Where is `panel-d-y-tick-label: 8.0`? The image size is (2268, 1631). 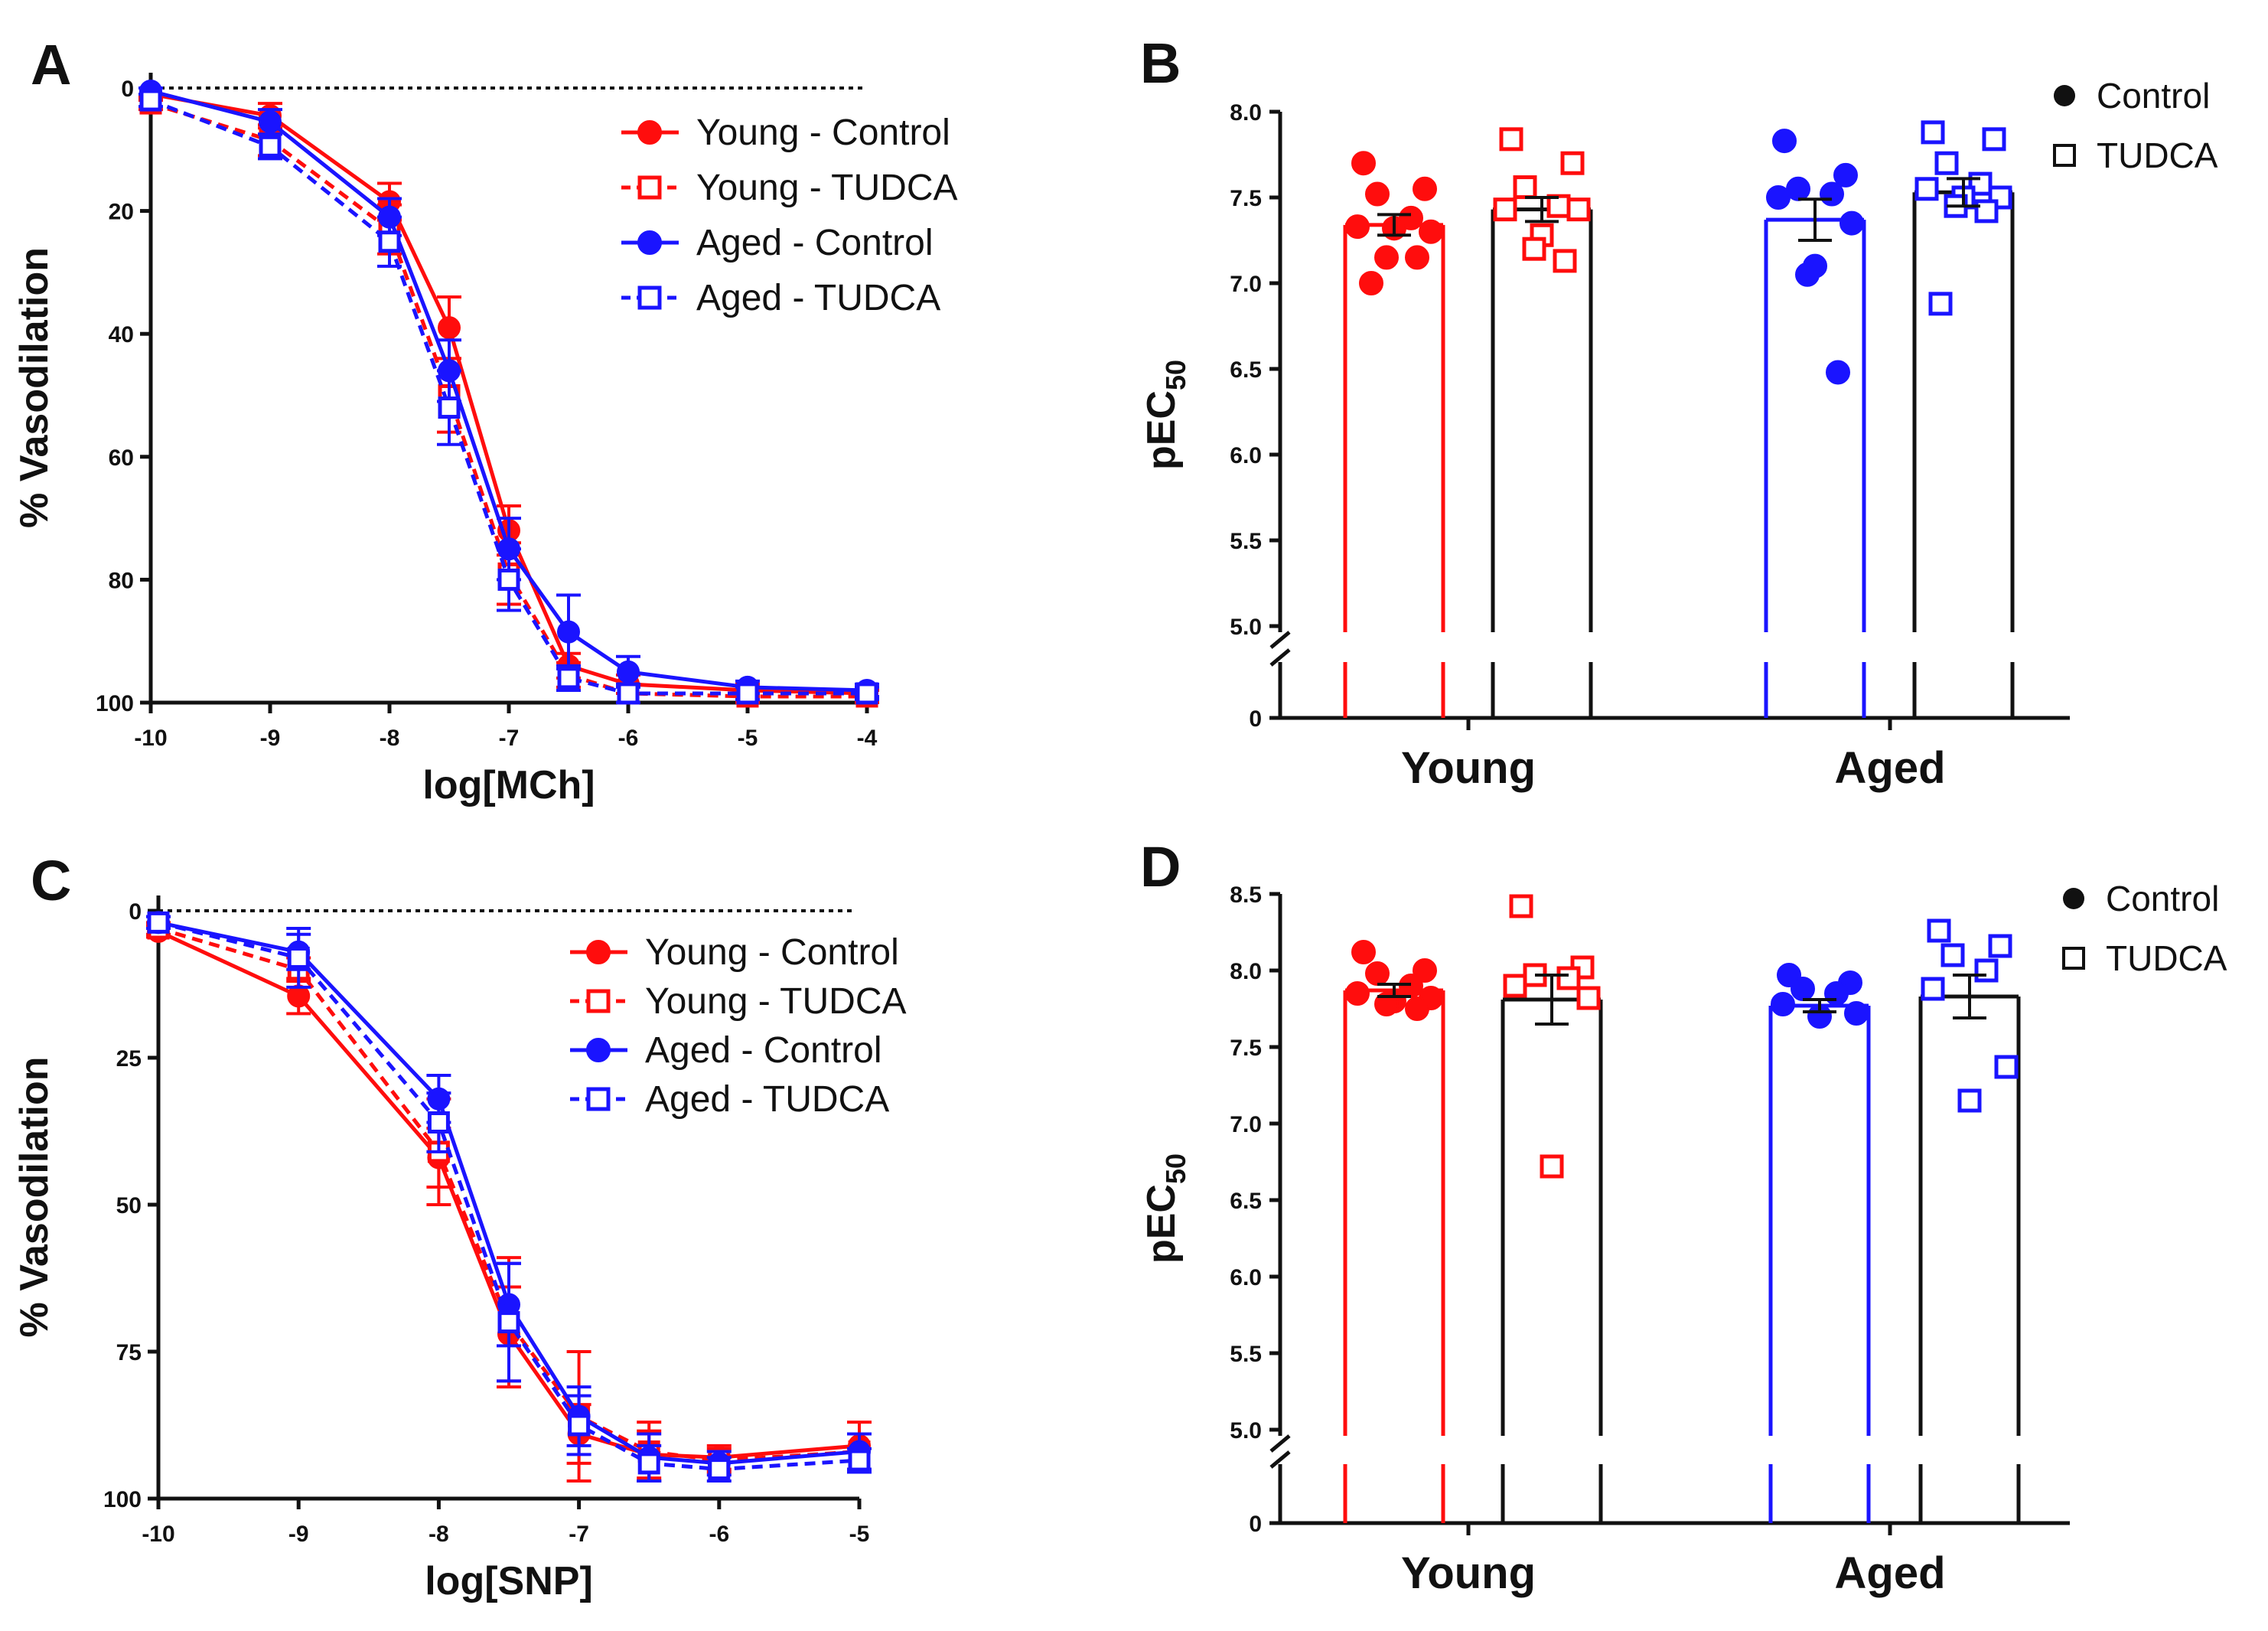 panel-d-y-tick-label: 8.0 is located at coordinates (1246, 971).